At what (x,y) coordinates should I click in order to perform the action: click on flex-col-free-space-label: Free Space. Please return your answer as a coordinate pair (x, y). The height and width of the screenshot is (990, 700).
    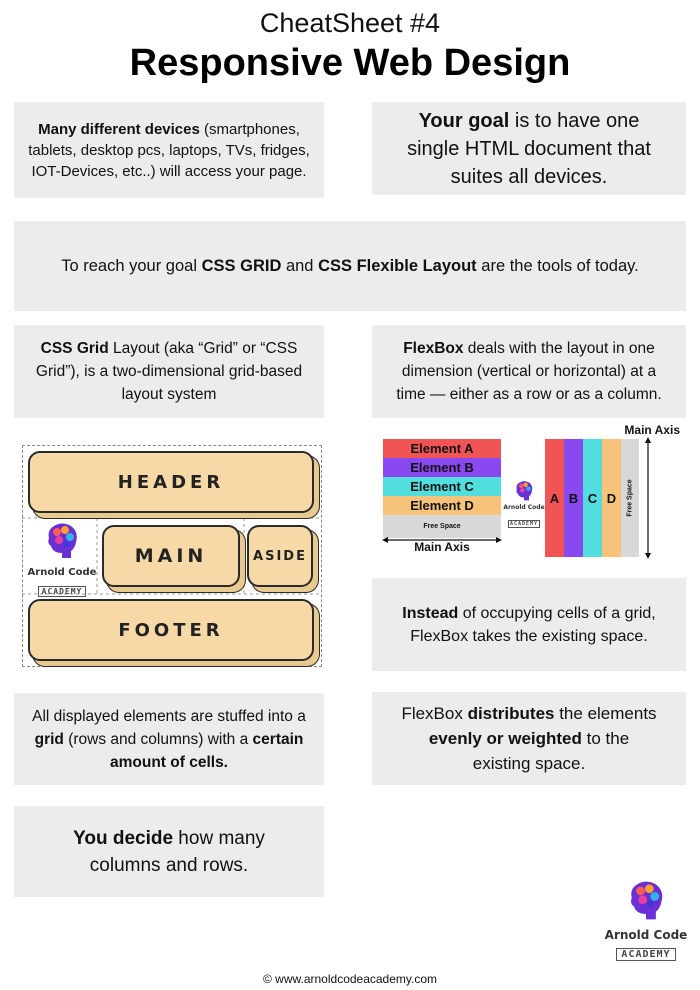
    Looking at the image, I should click on (630, 498).